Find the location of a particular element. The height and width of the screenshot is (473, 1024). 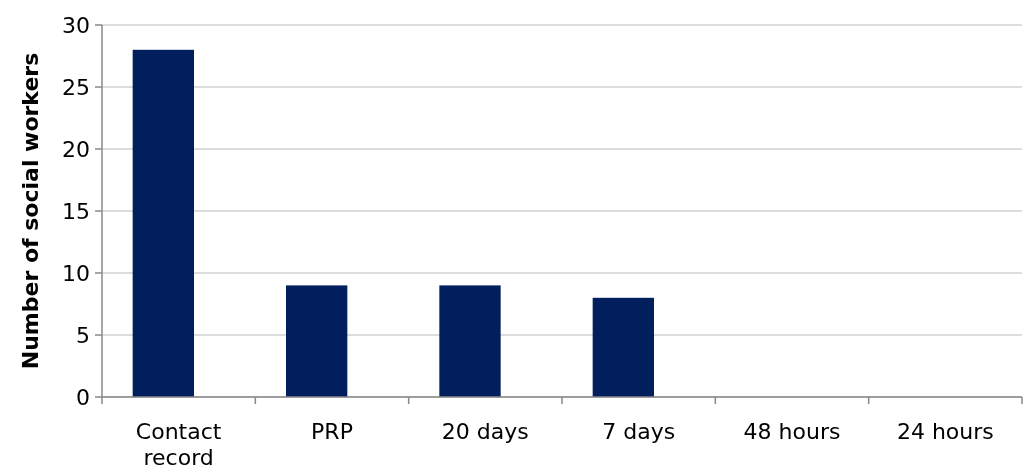

x-tick-label: Contact record is located at coordinates (178, 444).